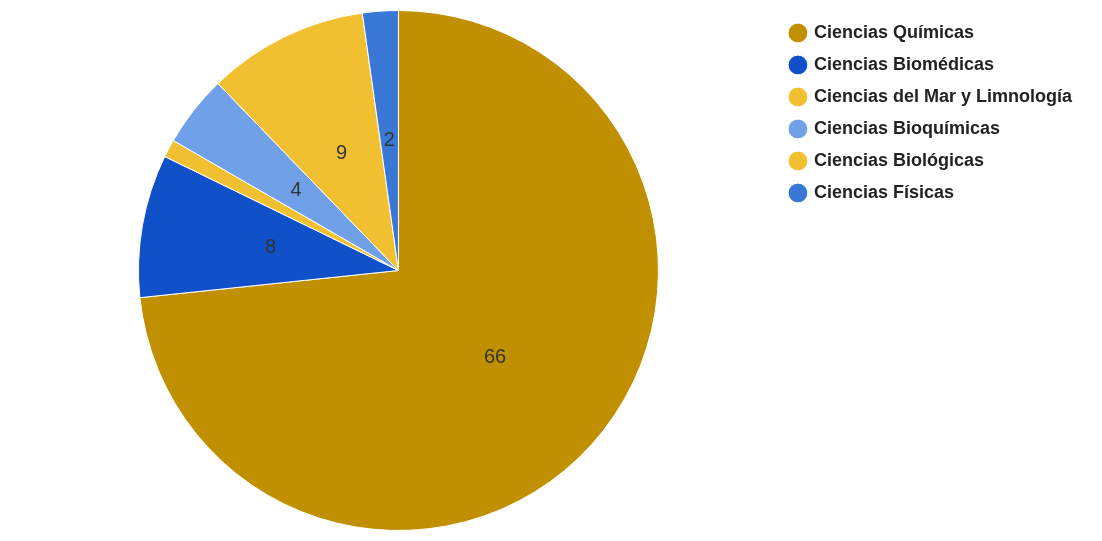  Describe the element at coordinates (389, 139) in the screenshot. I see `data-label: 2` at that location.